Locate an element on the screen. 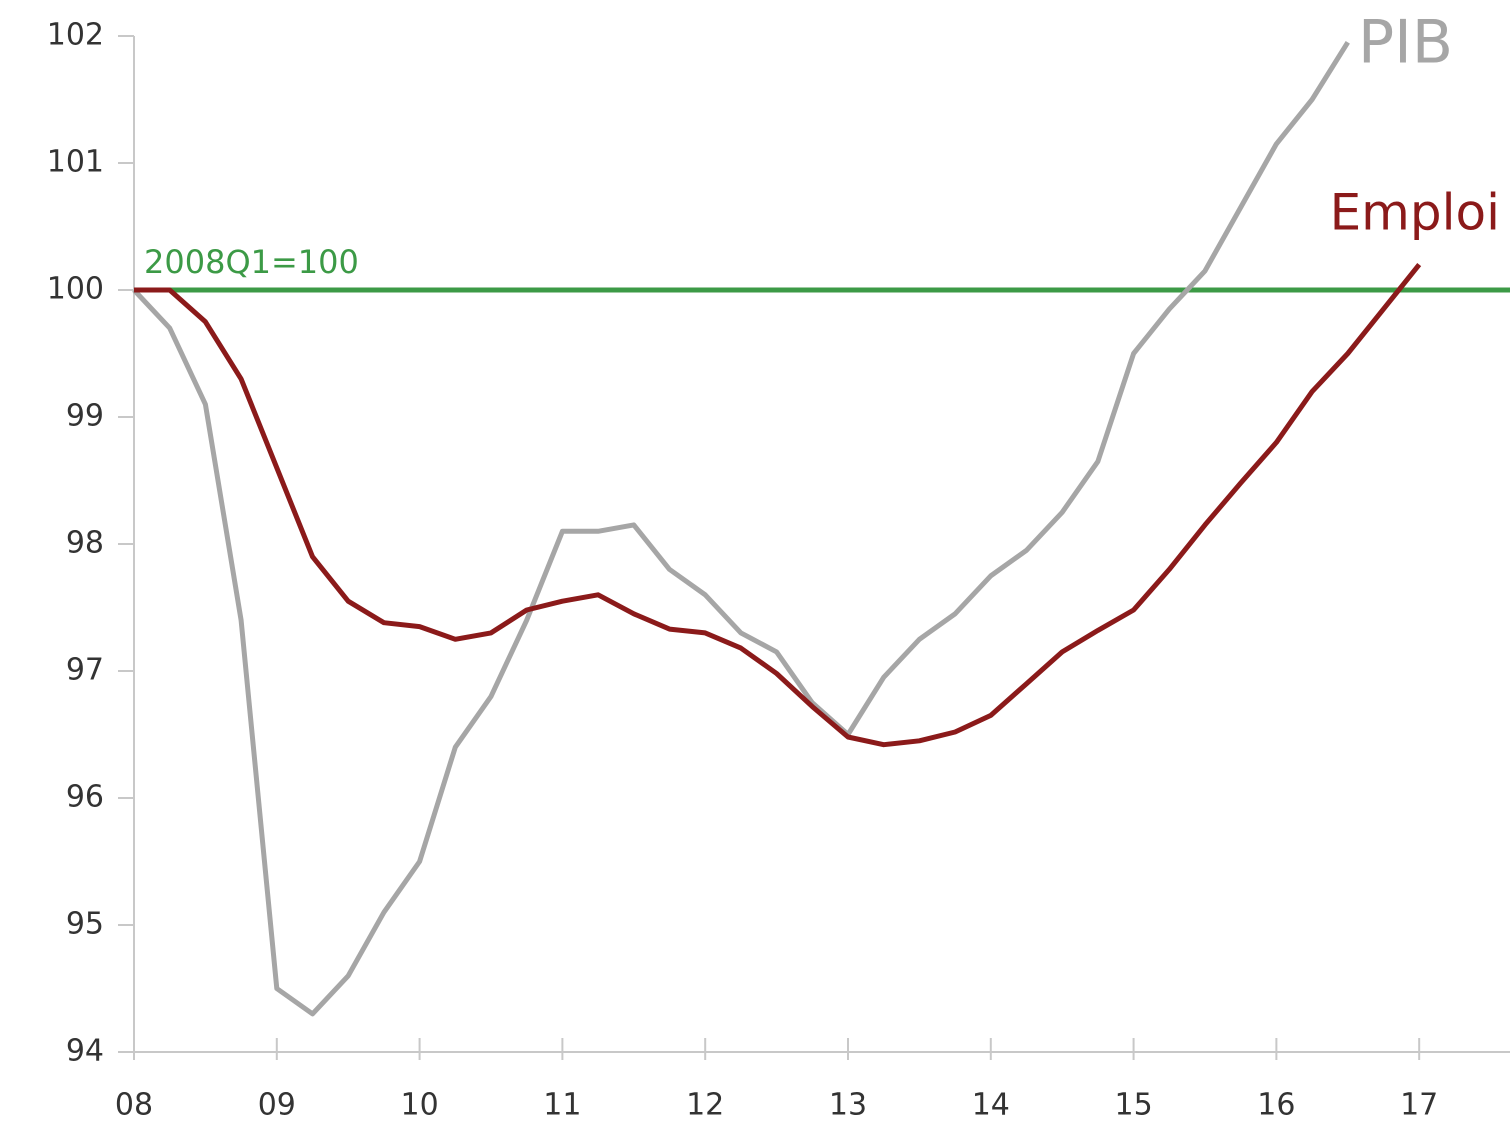 The width and height of the screenshot is (1510, 1131). x-tick-label: 11 is located at coordinates (562, 1105).